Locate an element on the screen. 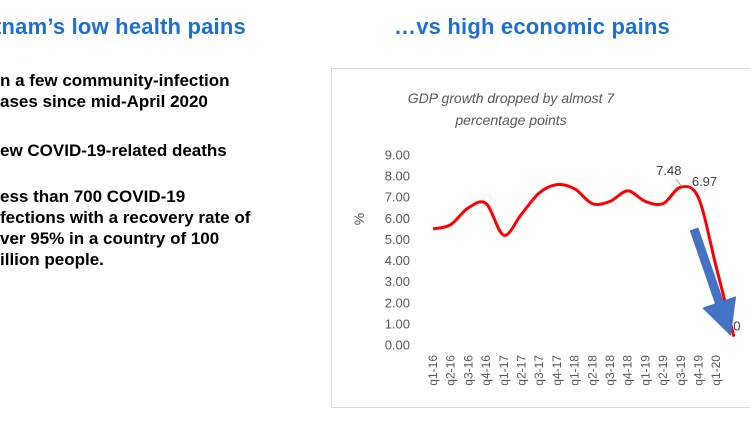 The image size is (750, 430). x-tick-label: q4-16 is located at coordinates (486, 370).